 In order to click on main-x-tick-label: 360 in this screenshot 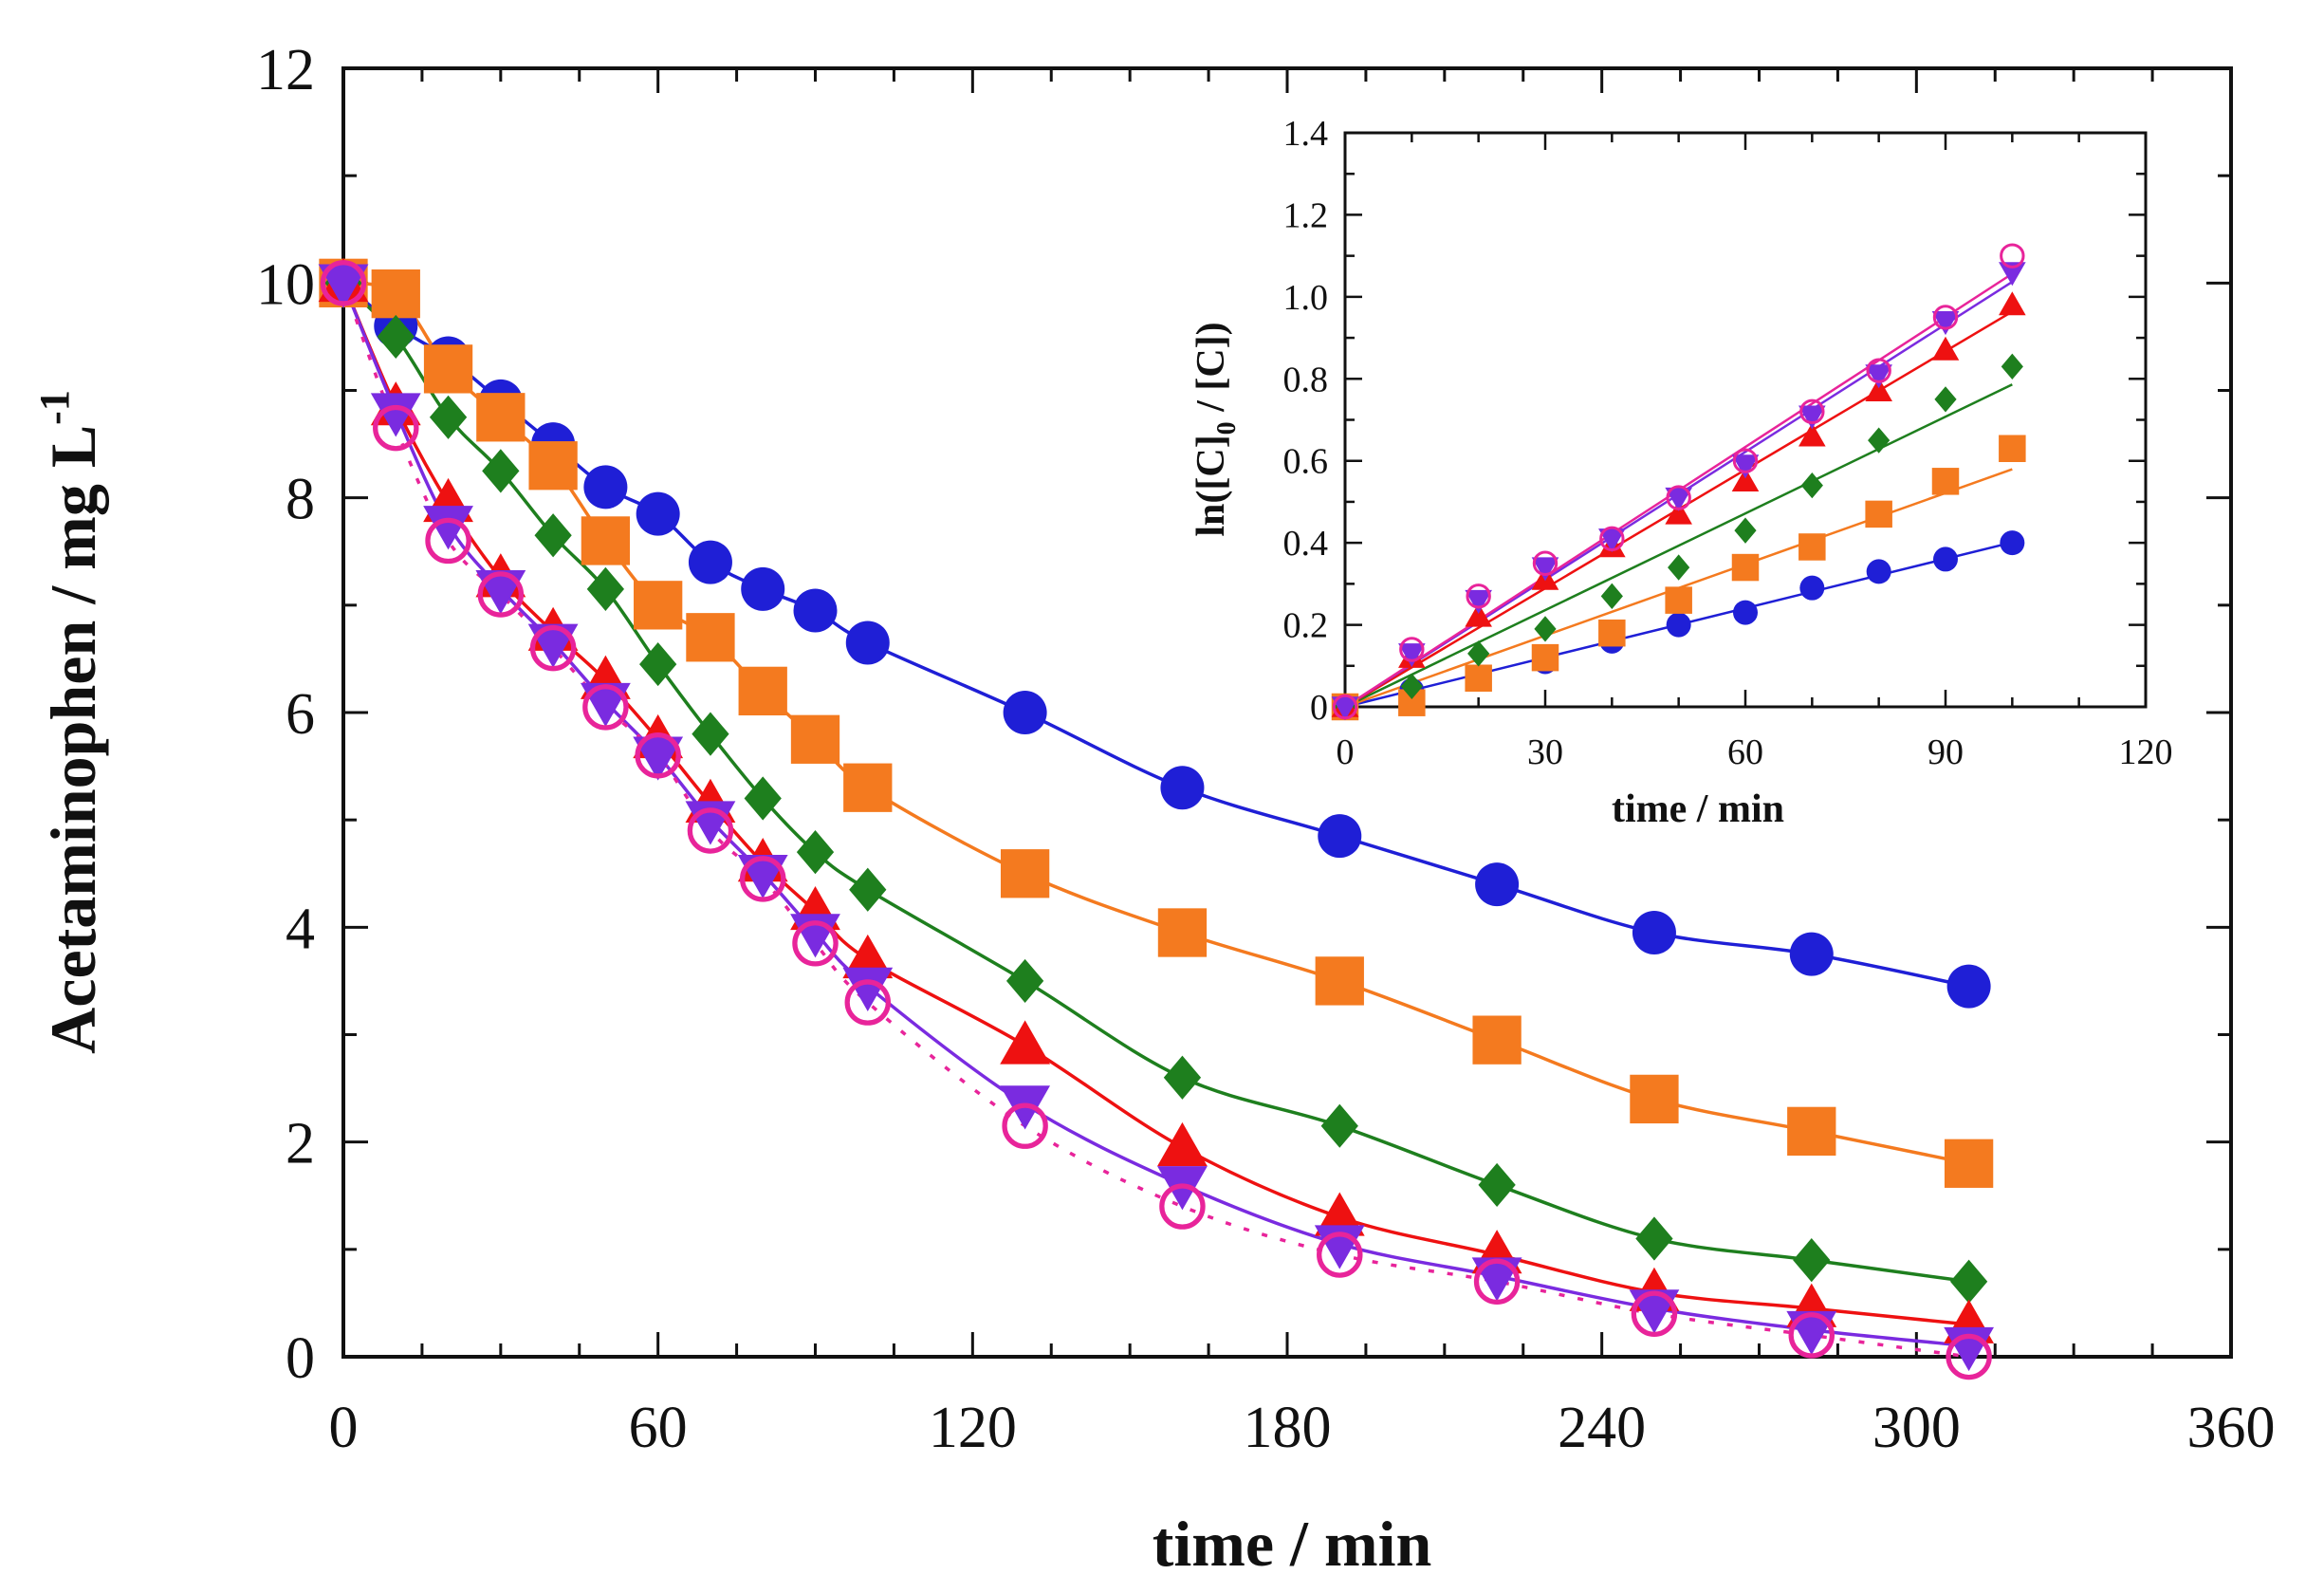, I will do `click(2231, 1428)`.